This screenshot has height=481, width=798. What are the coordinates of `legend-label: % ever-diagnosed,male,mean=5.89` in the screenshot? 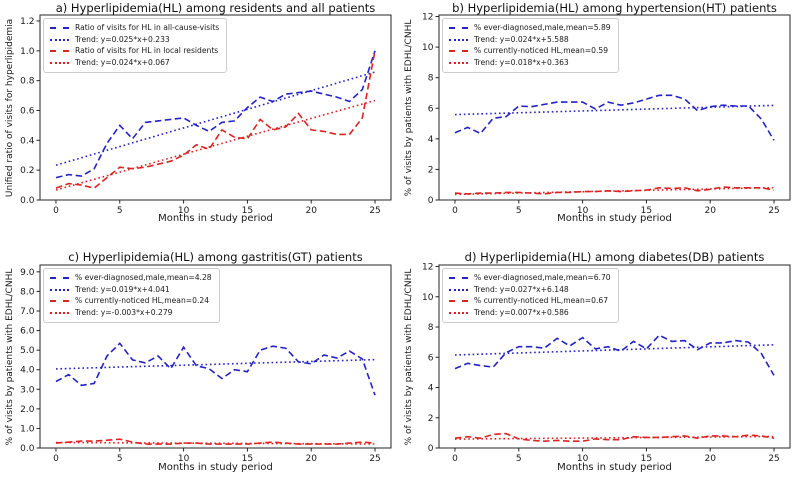 It's located at (542, 28).